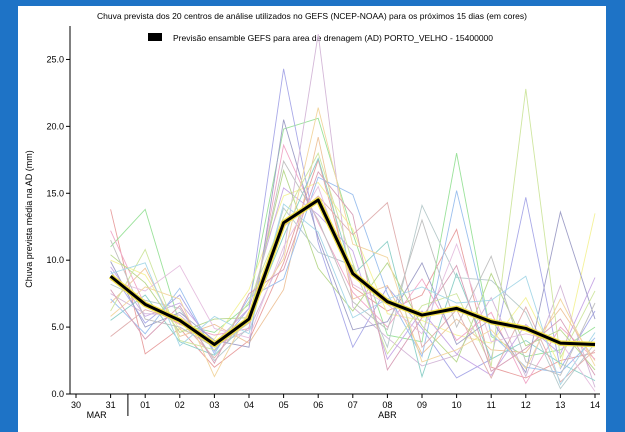  What do you see at coordinates (560, 405) in the screenshot?
I see `x-tick-label: 13` at bounding box center [560, 405].